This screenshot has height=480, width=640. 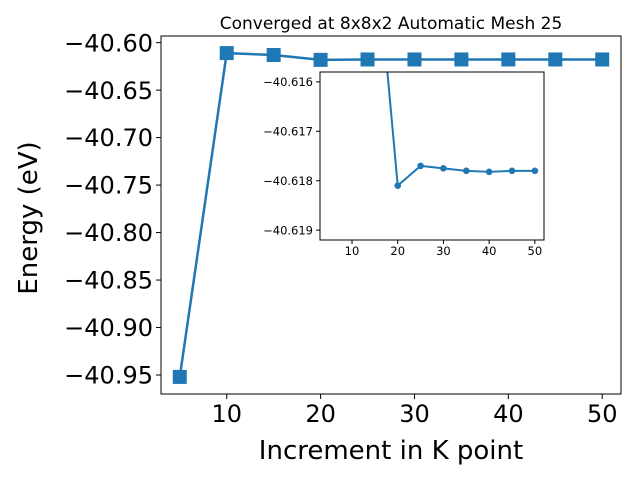 I want to click on y-tick-label: −40.65, so click(x=108, y=91).